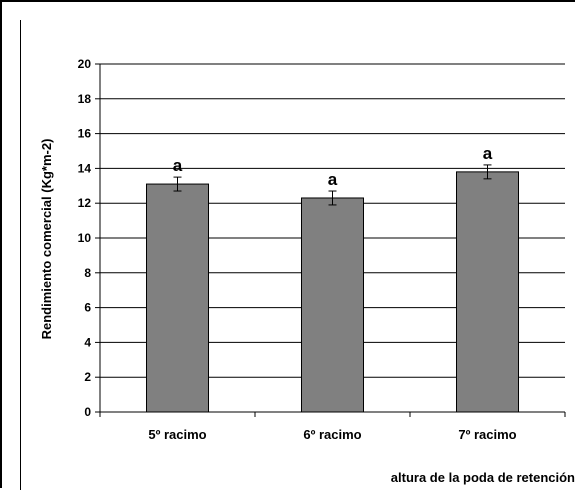 This screenshot has width=575, height=490. What do you see at coordinates (85, 238) in the screenshot?
I see `y-tick-label: 10` at bounding box center [85, 238].